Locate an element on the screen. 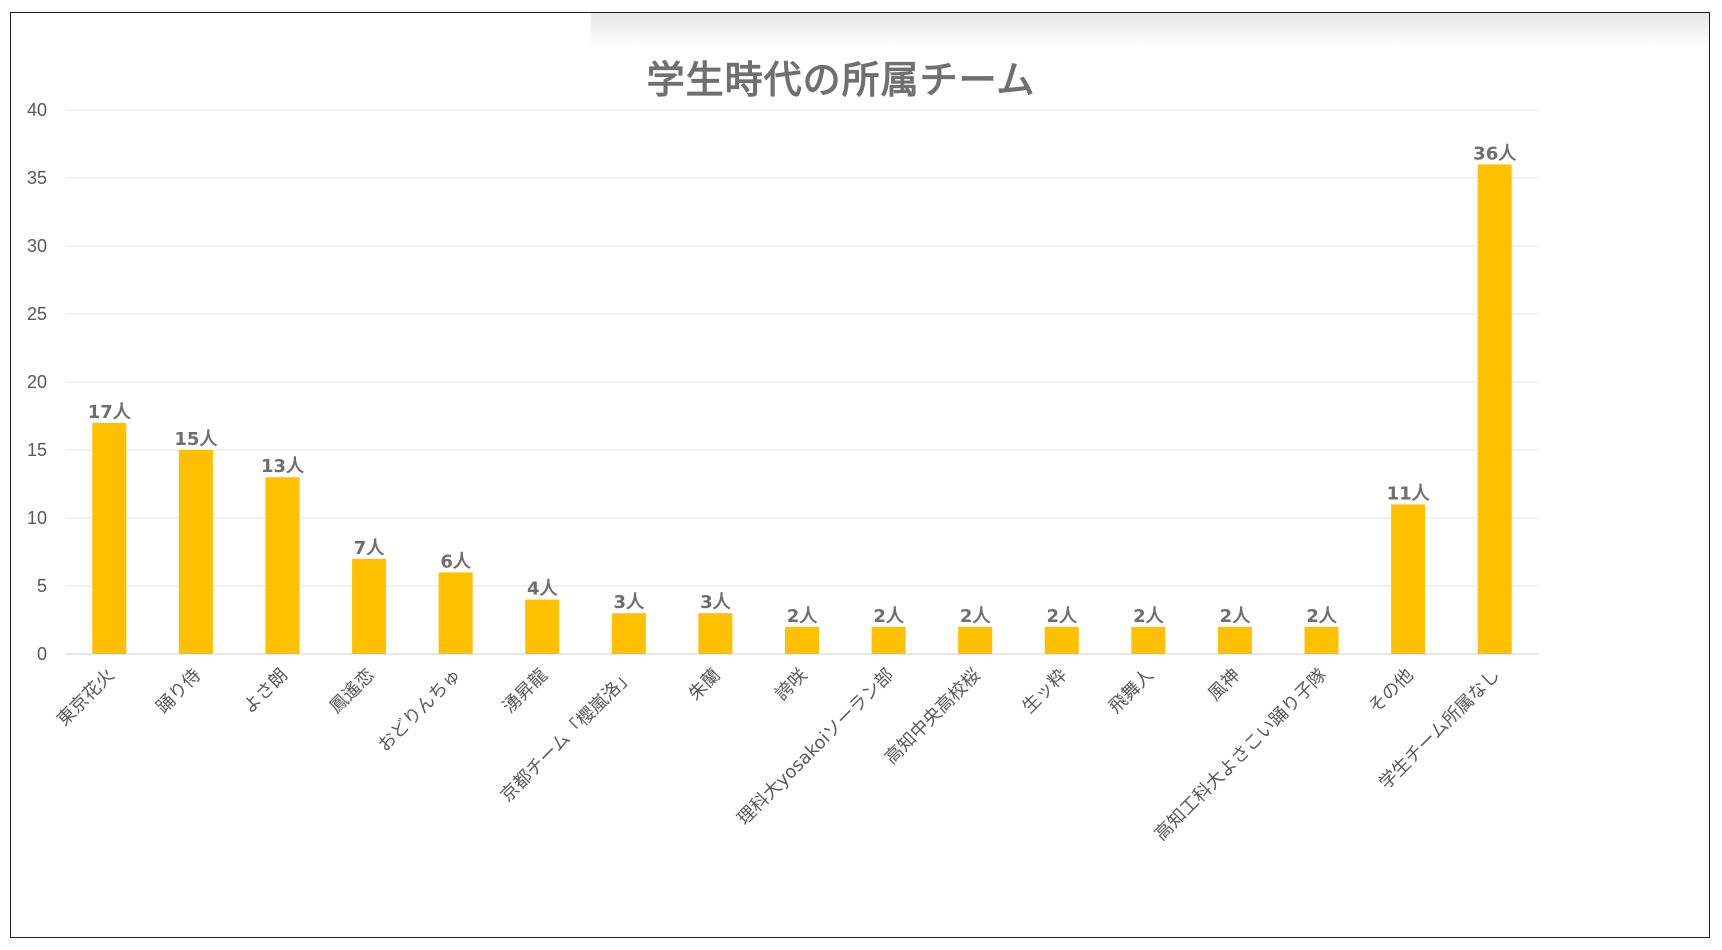 The height and width of the screenshot is (950, 1722). y-tick-label: 30 is located at coordinates (37, 246).